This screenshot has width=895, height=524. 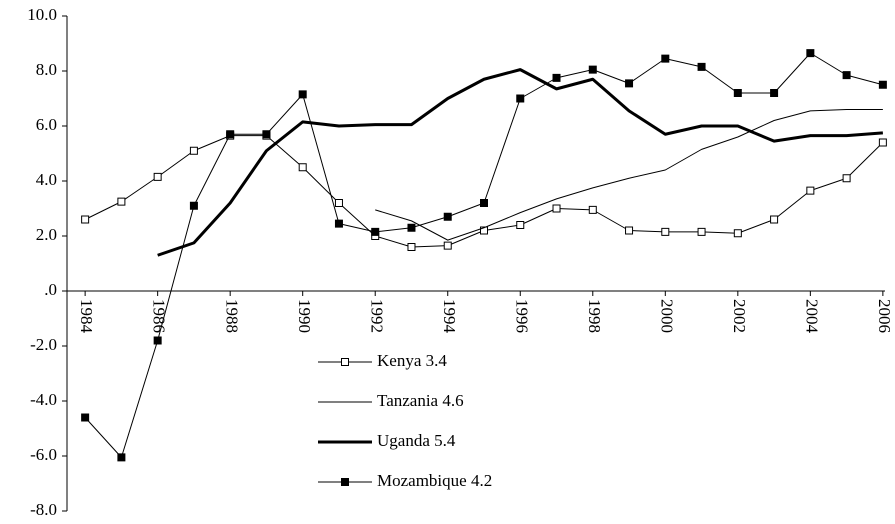 I want to click on x-tick-label: 2002, so click(x=739, y=316).